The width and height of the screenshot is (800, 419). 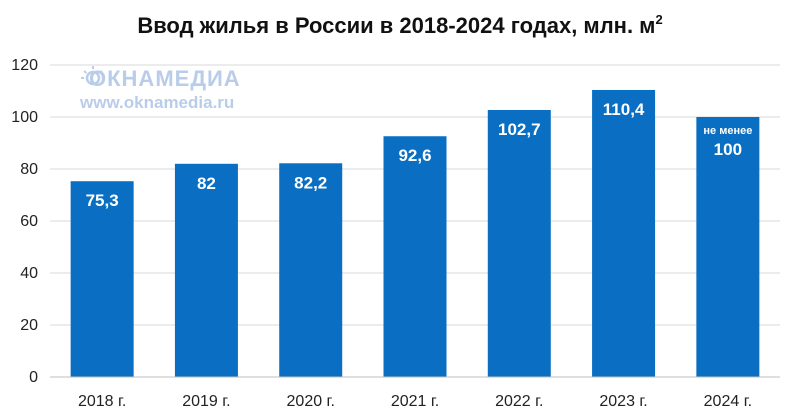 What do you see at coordinates (414, 155) in the screenshot?
I see `data-label: 92,6` at bounding box center [414, 155].